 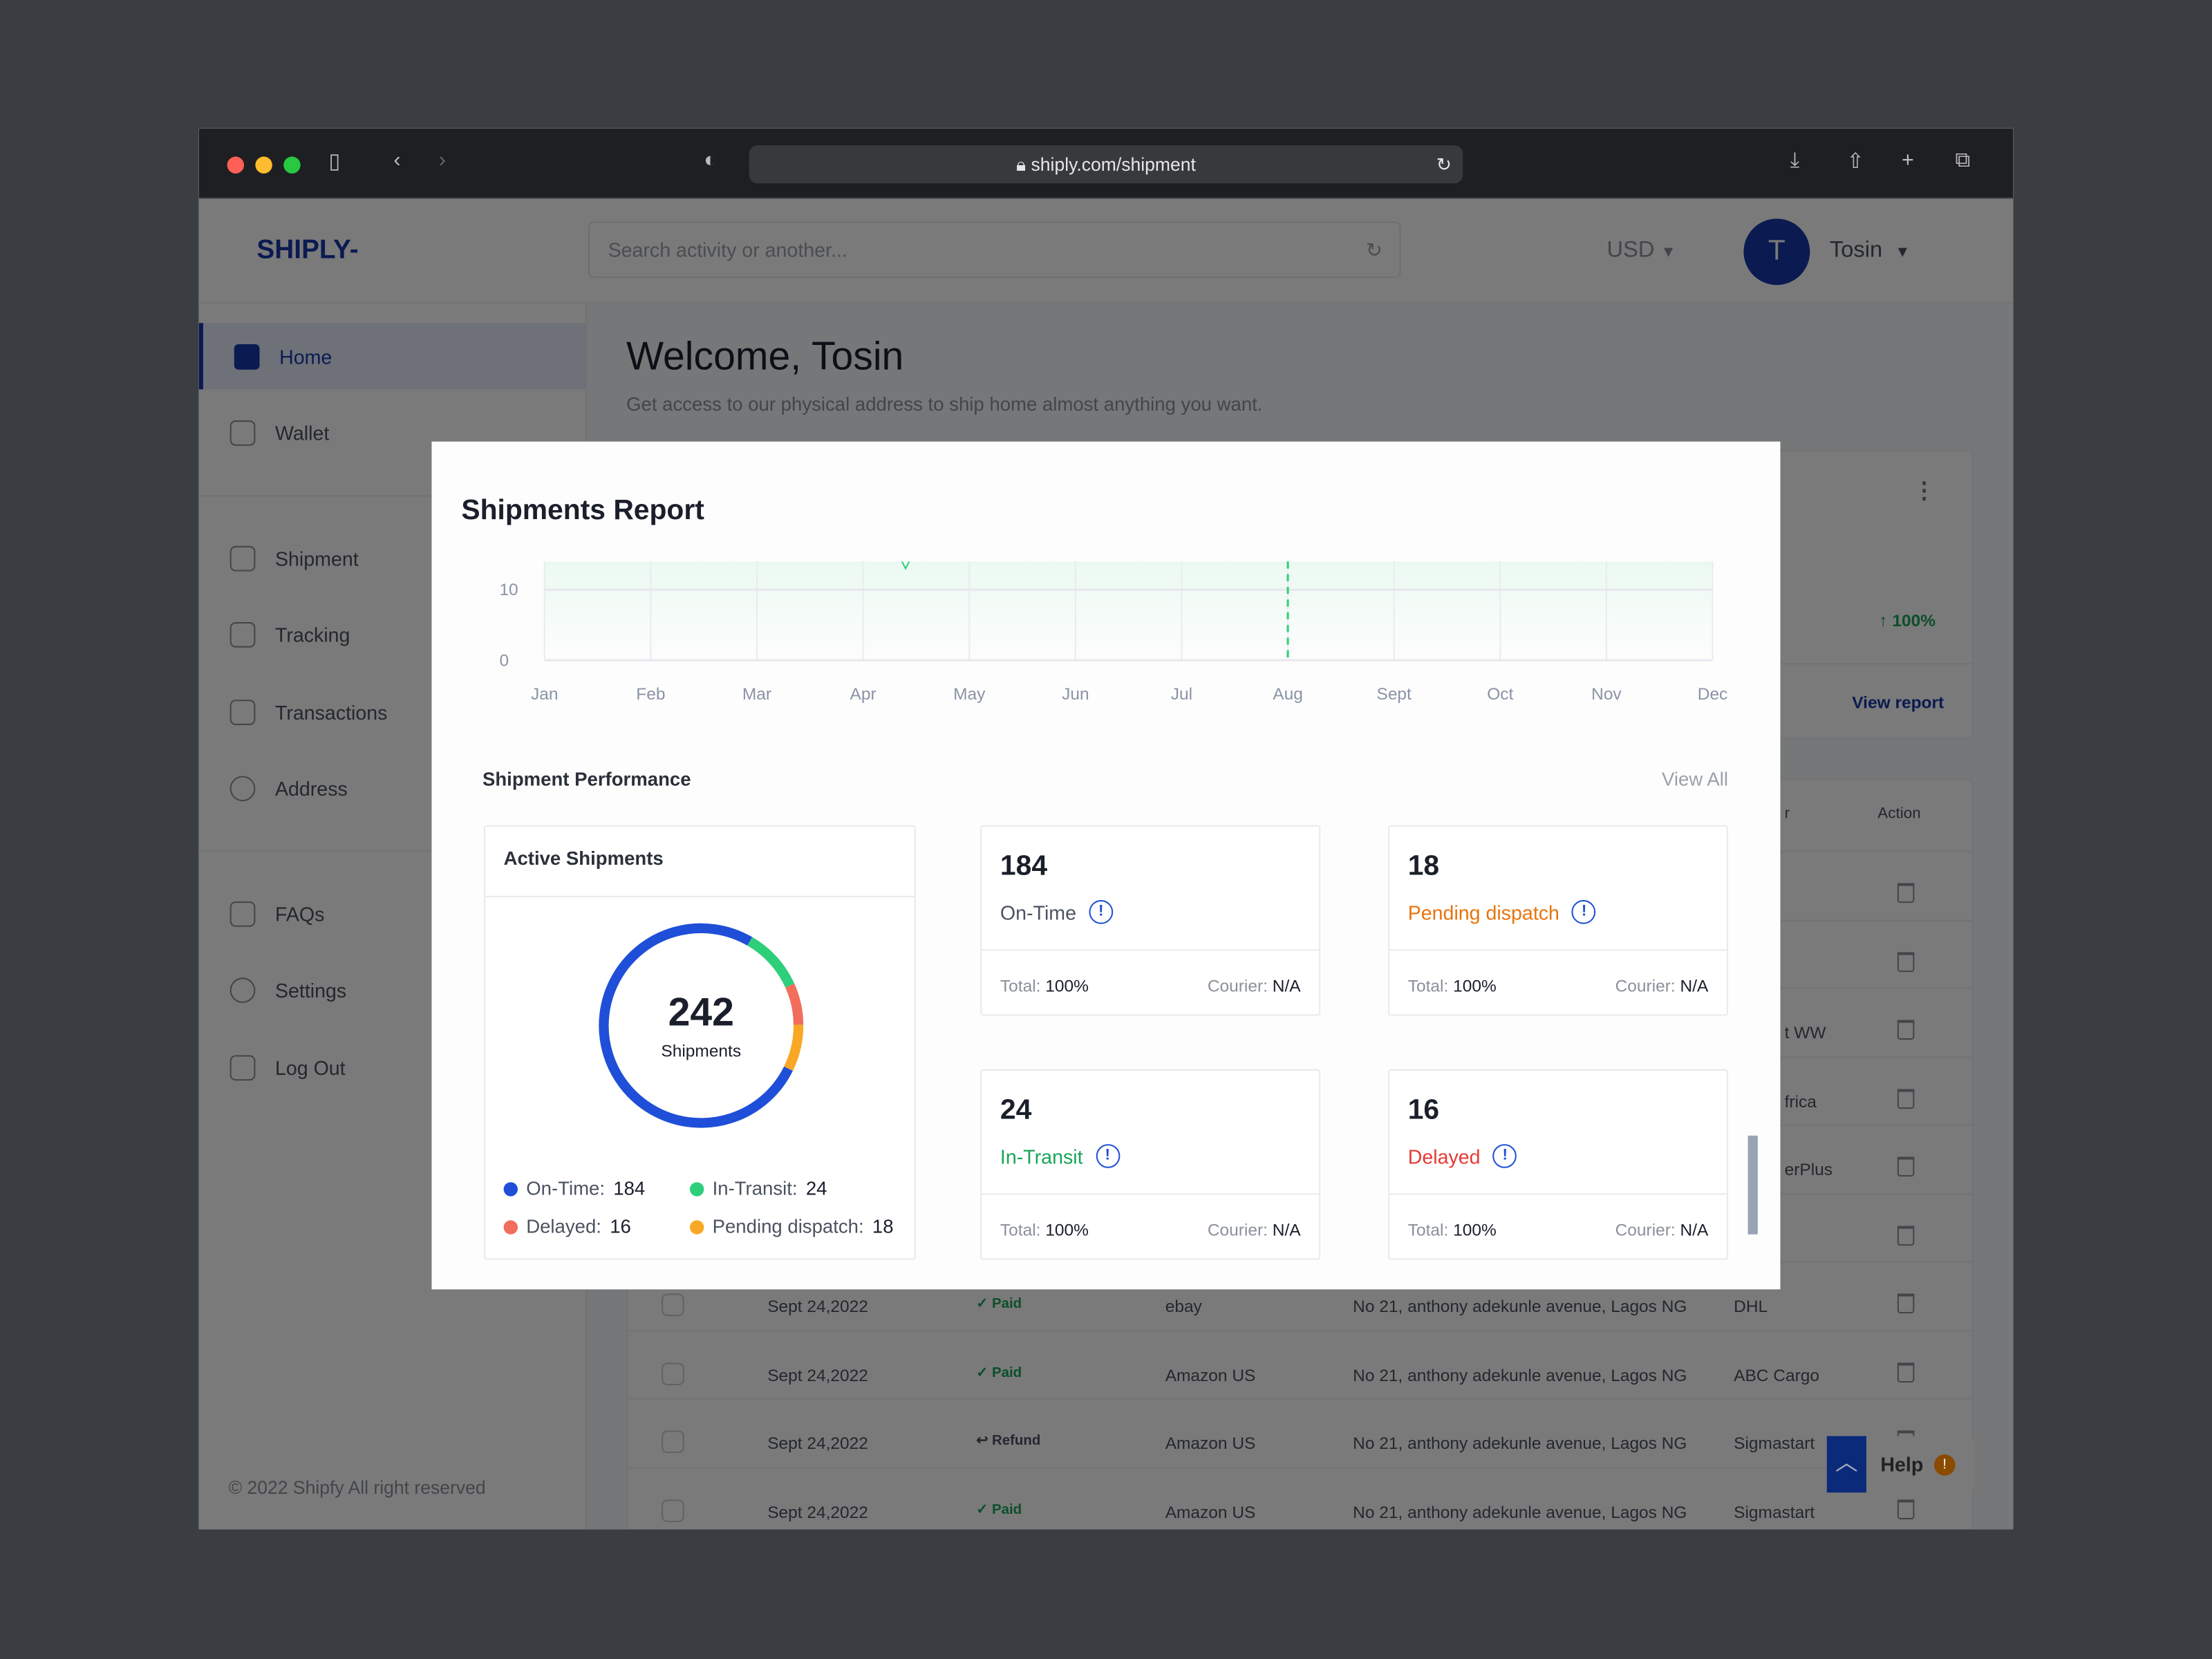 I want to click on close-window-button, so click(x=236, y=165).